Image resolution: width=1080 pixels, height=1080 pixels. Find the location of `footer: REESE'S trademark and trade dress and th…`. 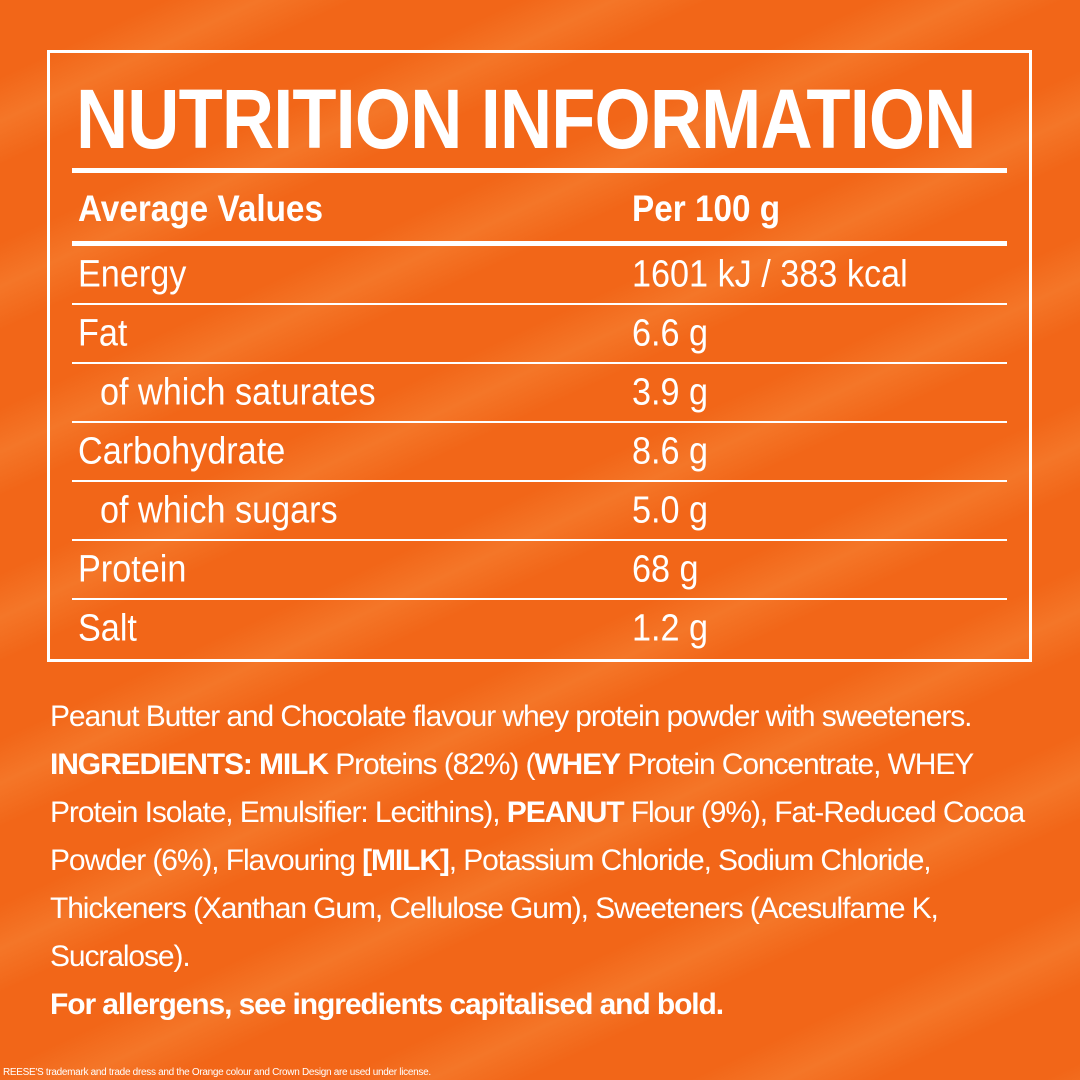

footer: REESE'S trademark and trade dress and th… is located at coordinates (217, 1072).